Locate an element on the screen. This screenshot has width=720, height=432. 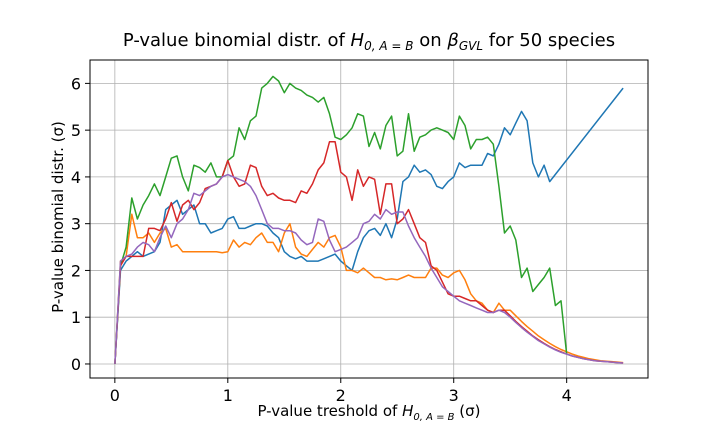
x-axis-label: P-value treshold of H0, A = B (σ) is located at coordinates (368, 412).